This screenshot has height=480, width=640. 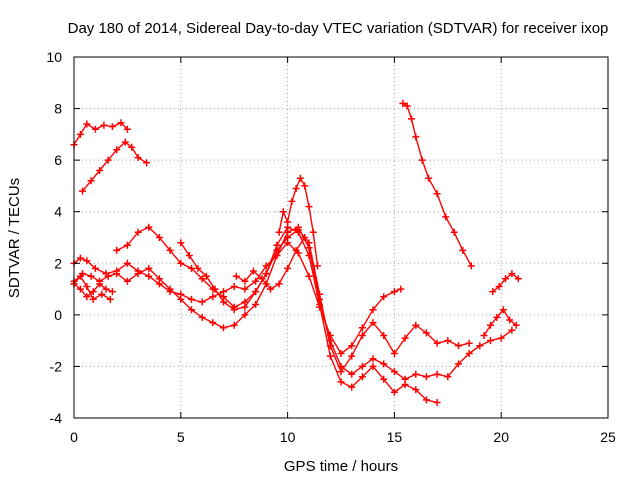 What do you see at coordinates (395, 437) in the screenshot?
I see `x-tick-label: 15` at bounding box center [395, 437].